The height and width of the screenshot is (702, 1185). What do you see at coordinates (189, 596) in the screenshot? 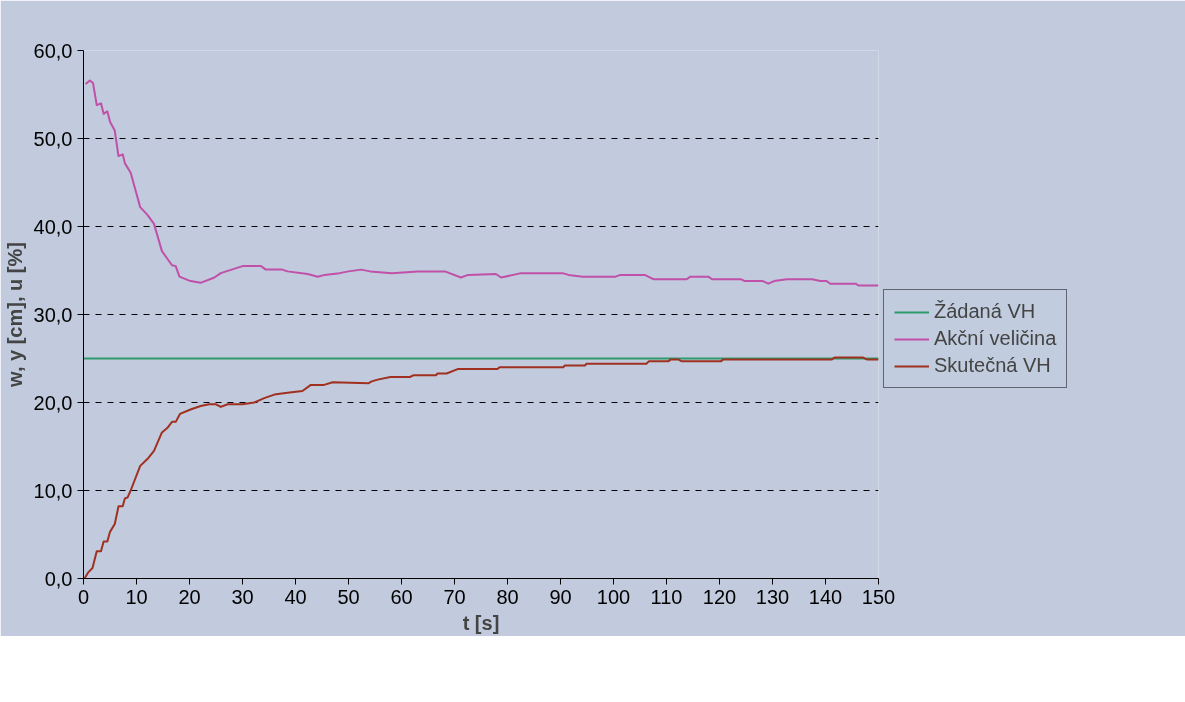
I see `x-tick-label: 20` at bounding box center [189, 596].